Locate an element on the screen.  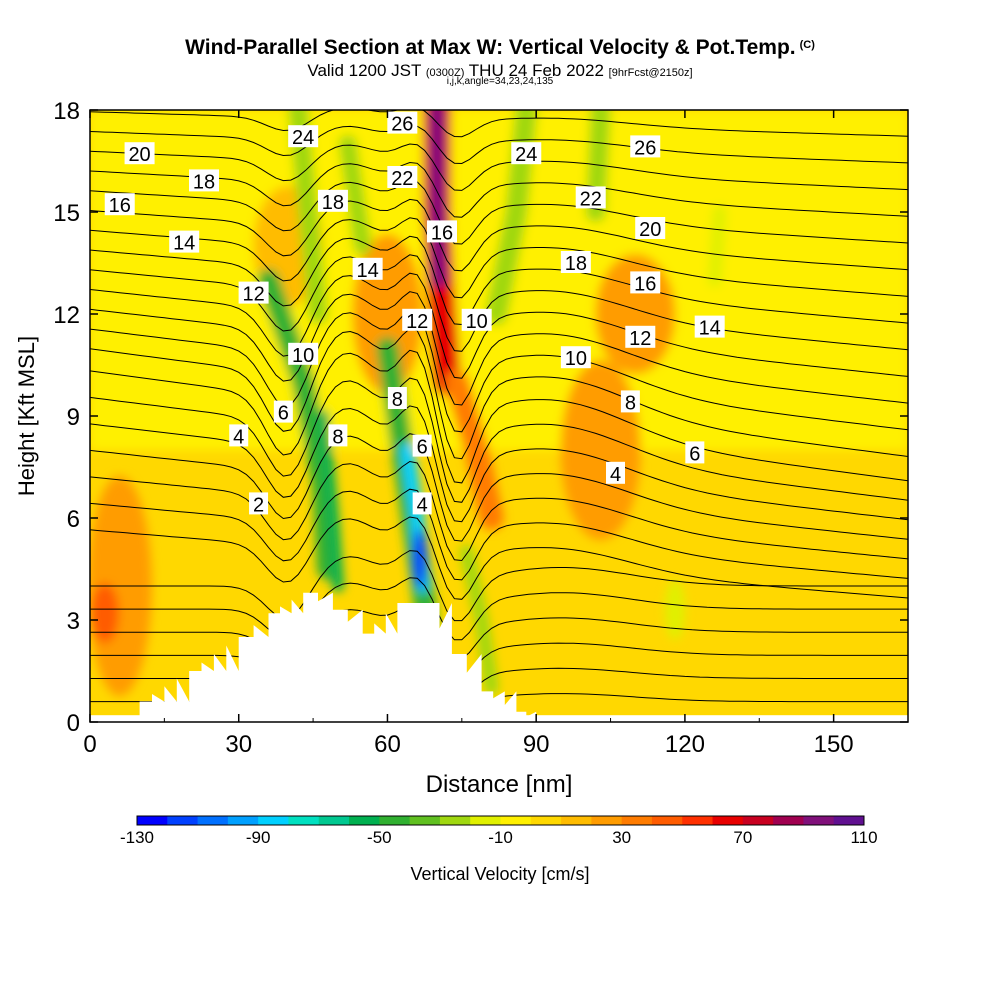
colorbar-tick-label: 30 is located at coordinates (621, 837).